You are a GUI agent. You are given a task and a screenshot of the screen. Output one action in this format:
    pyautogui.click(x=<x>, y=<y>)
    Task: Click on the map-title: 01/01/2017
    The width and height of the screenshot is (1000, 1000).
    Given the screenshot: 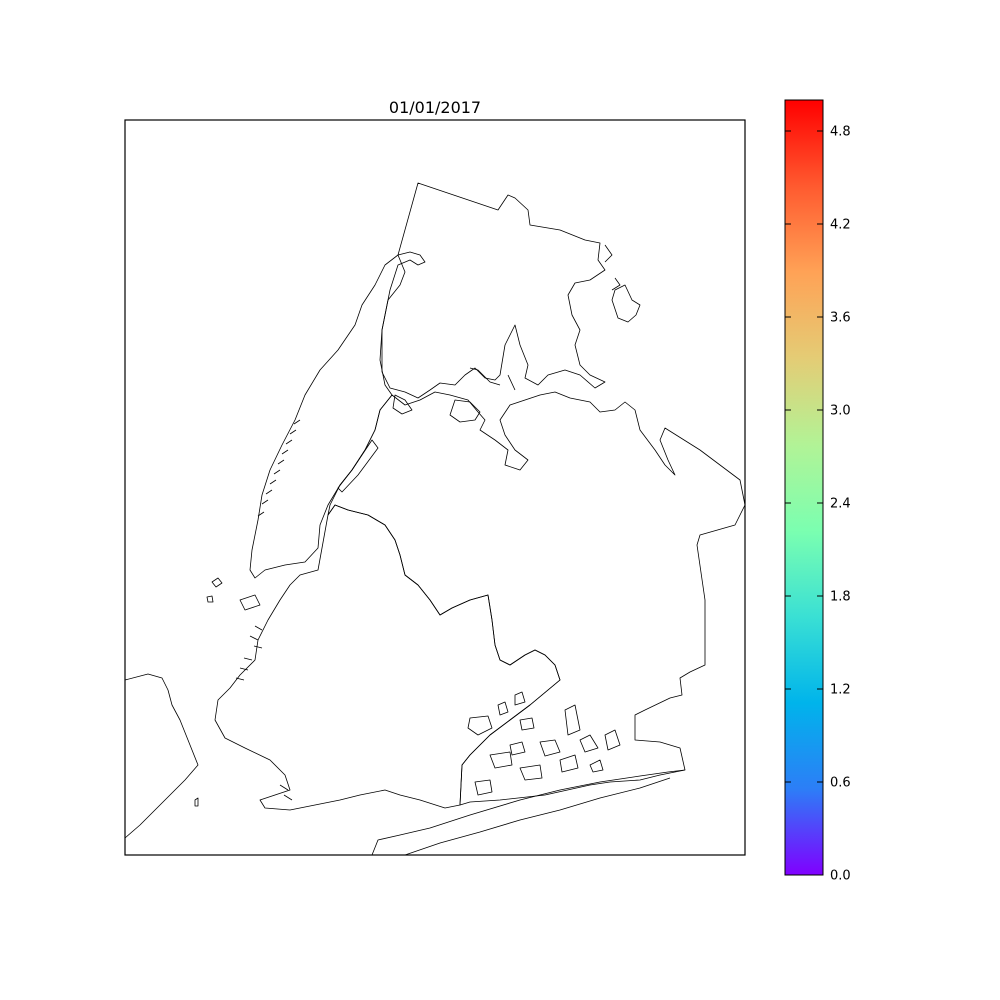 What is the action you would take?
    pyautogui.click(x=435, y=107)
    